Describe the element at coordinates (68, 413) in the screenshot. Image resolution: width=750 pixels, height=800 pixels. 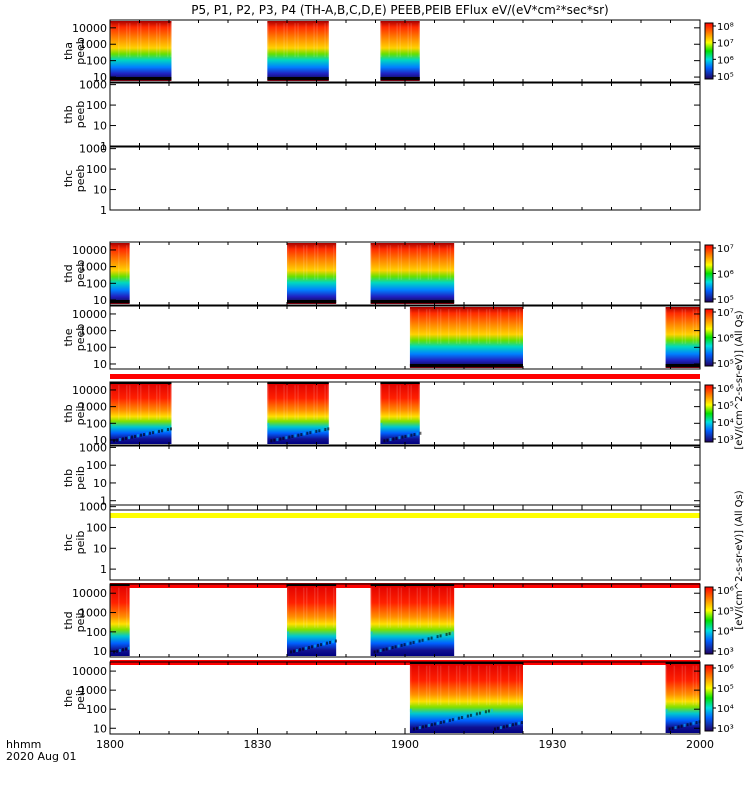
I see `panel-label: thb` at that location.